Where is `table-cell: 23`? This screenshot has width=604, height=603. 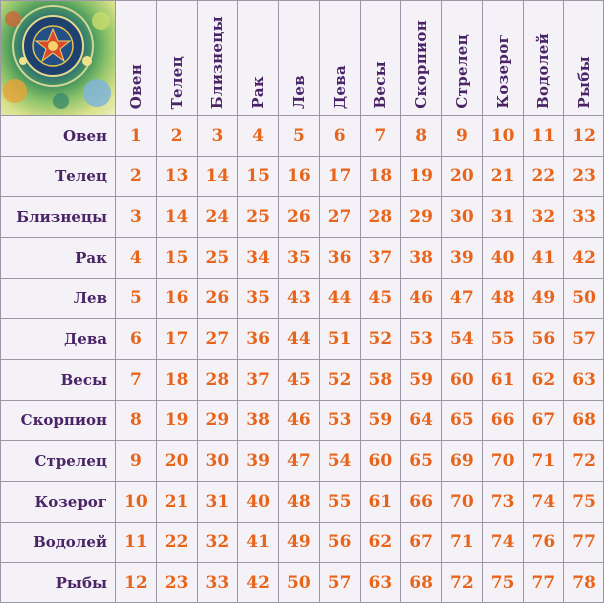 table-cell: 23 is located at coordinates (583, 176).